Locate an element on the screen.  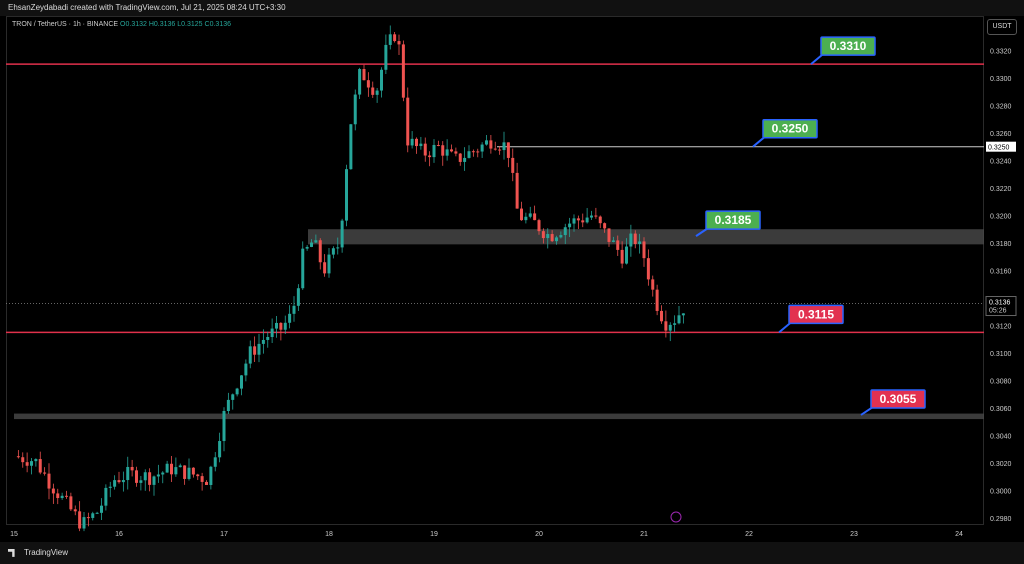
low-value: L0.3125 is located at coordinates (190, 24).